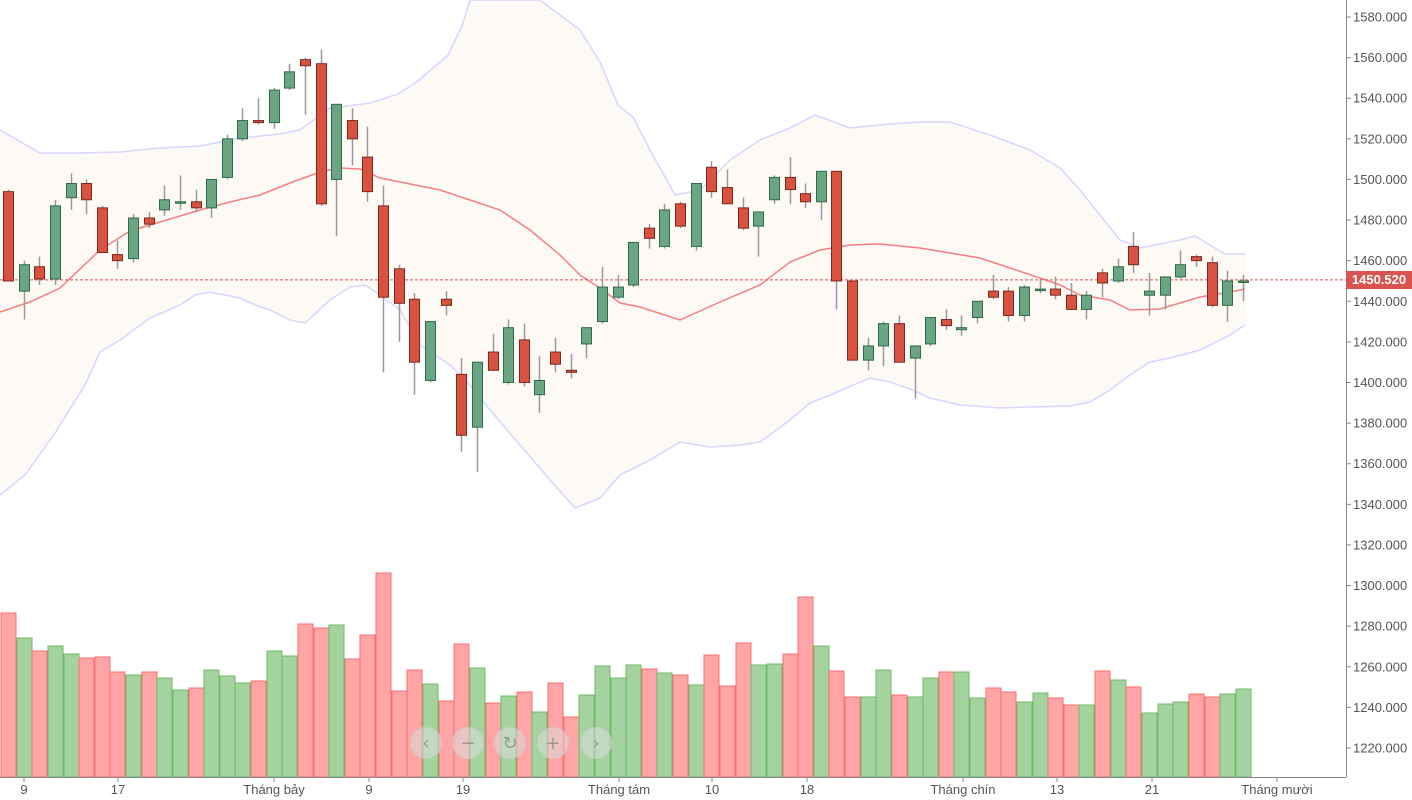 The image size is (1412, 800). Describe the element at coordinates (596, 743) in the screenshot. I see `scroll-right-button: ›` at that location.